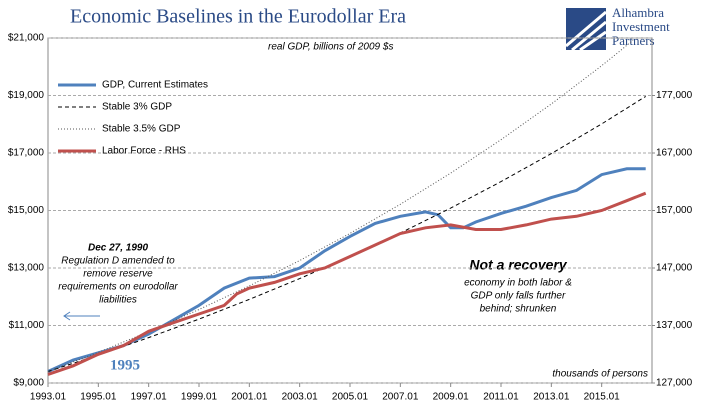  I want to click on y2-tick-label: 147,000, so click(674, 268).